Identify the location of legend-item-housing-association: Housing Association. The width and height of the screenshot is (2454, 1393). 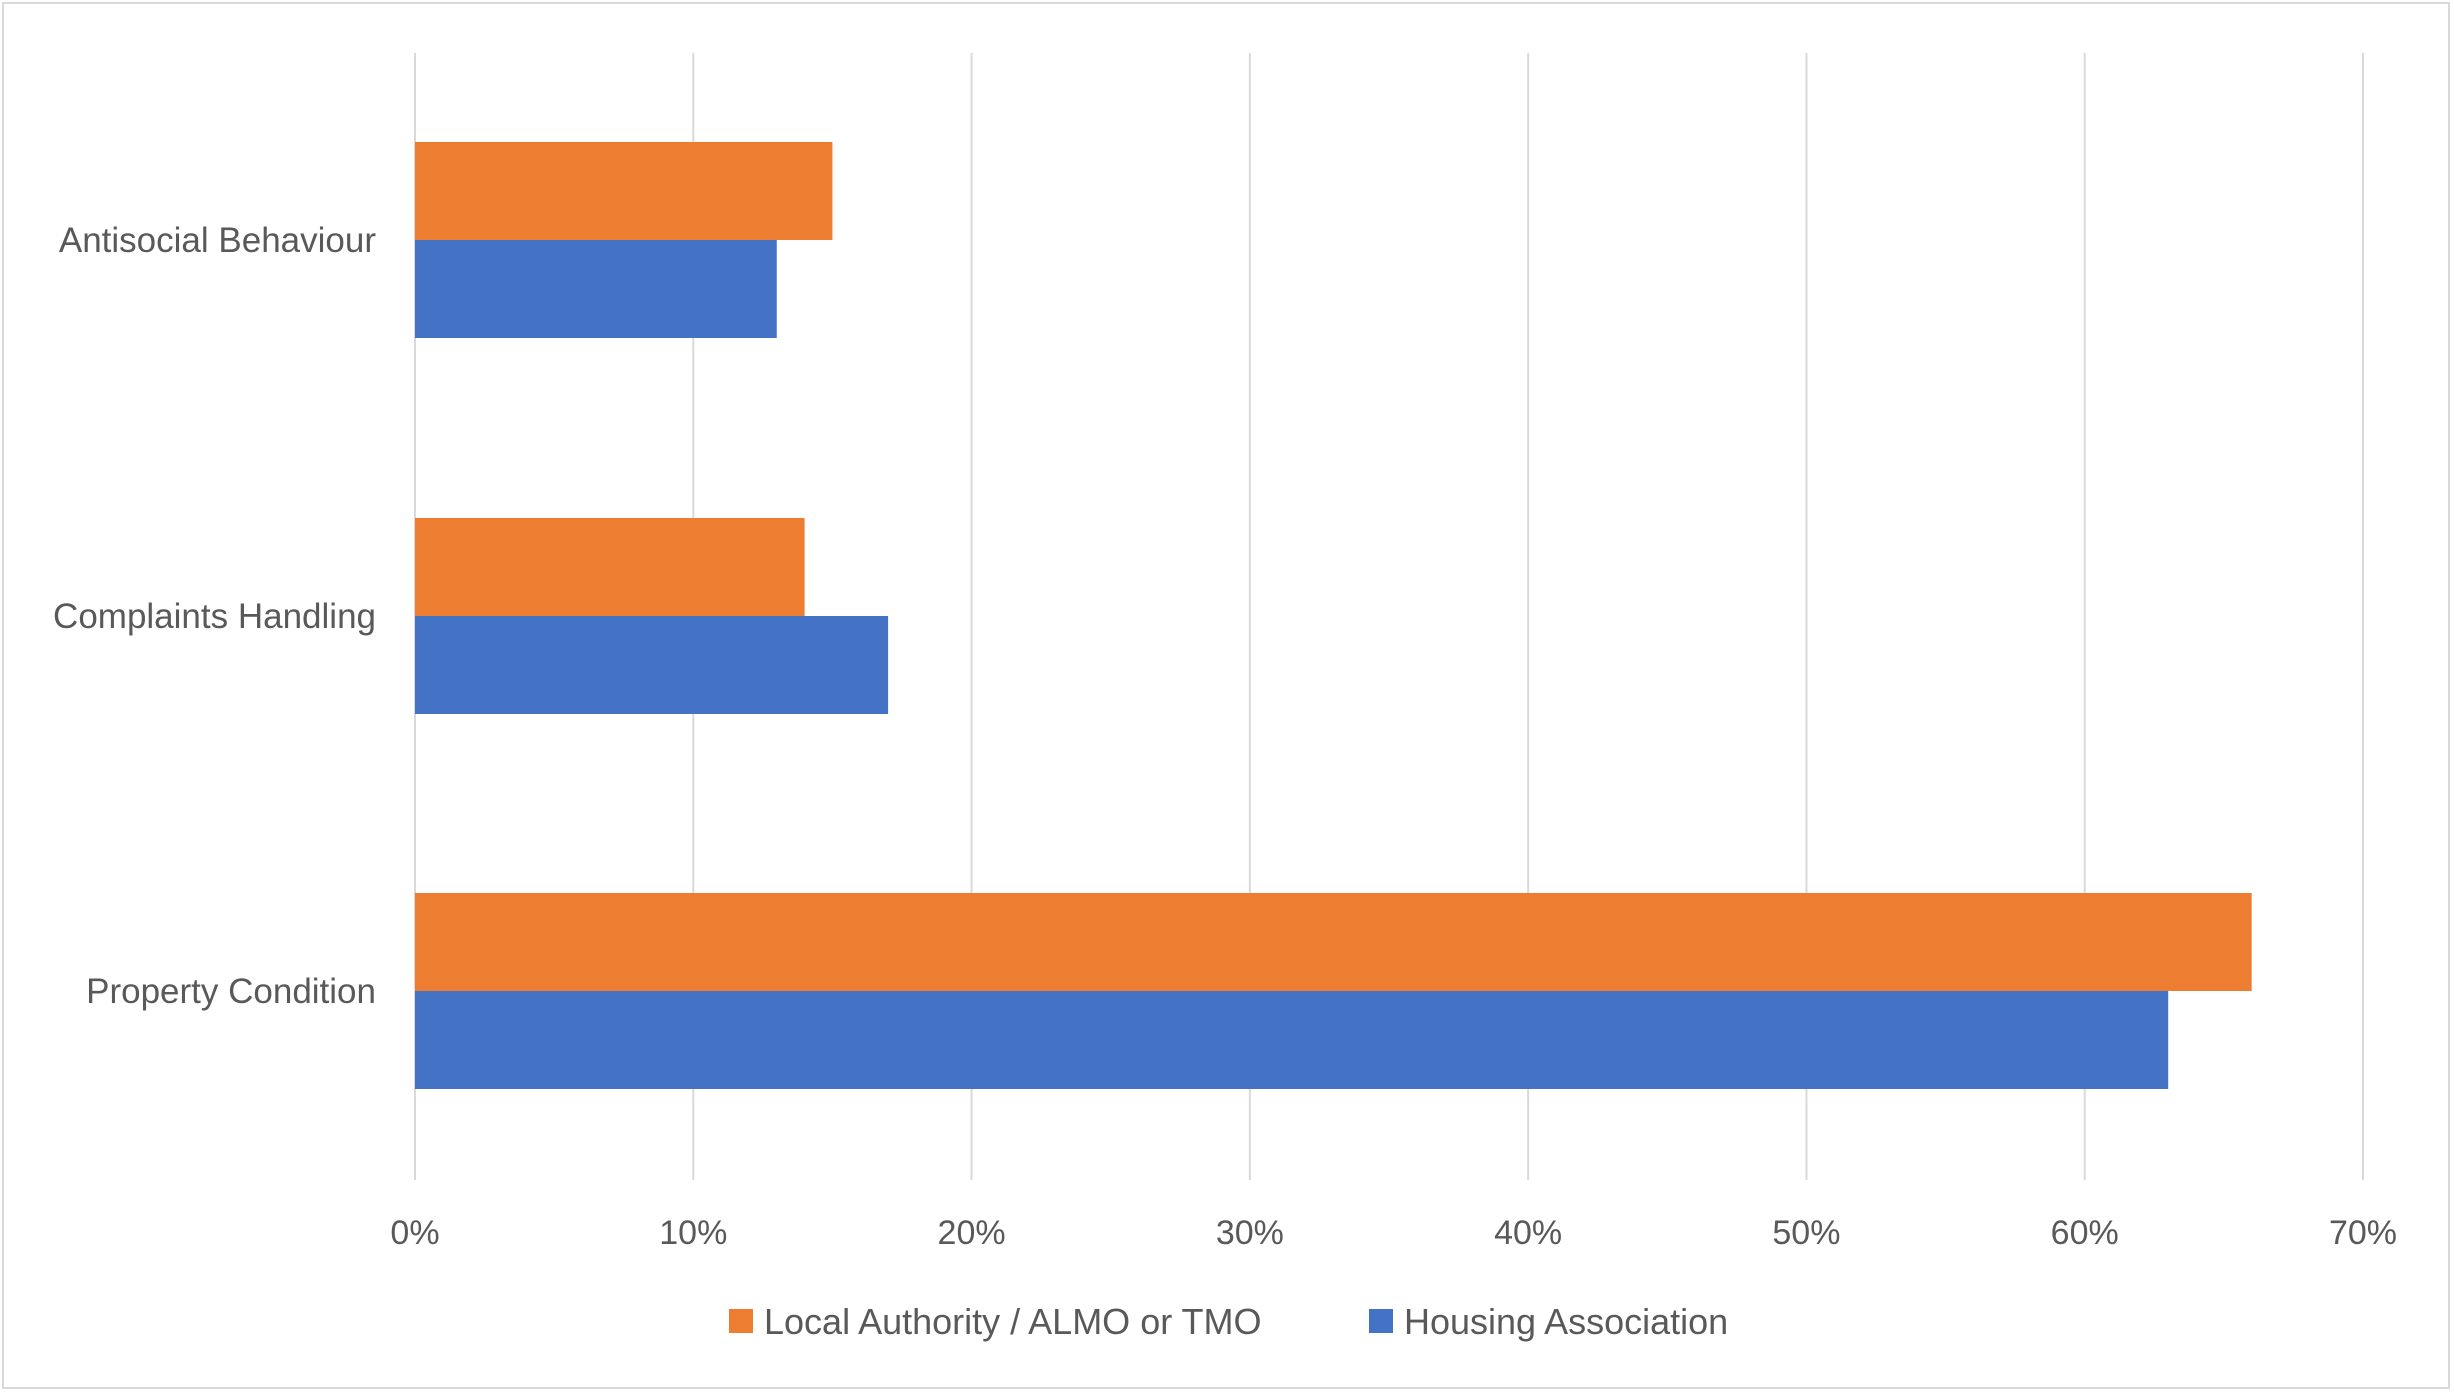
(1548, 1321).